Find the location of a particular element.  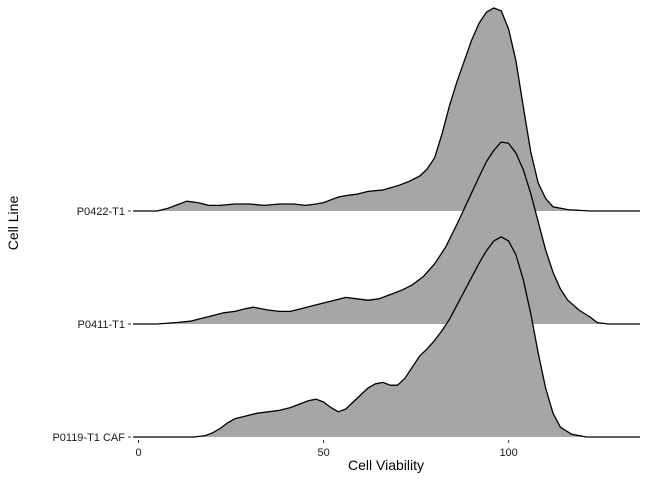

y-tick-label: P0422-T1 is located at coordinates (101, 212).